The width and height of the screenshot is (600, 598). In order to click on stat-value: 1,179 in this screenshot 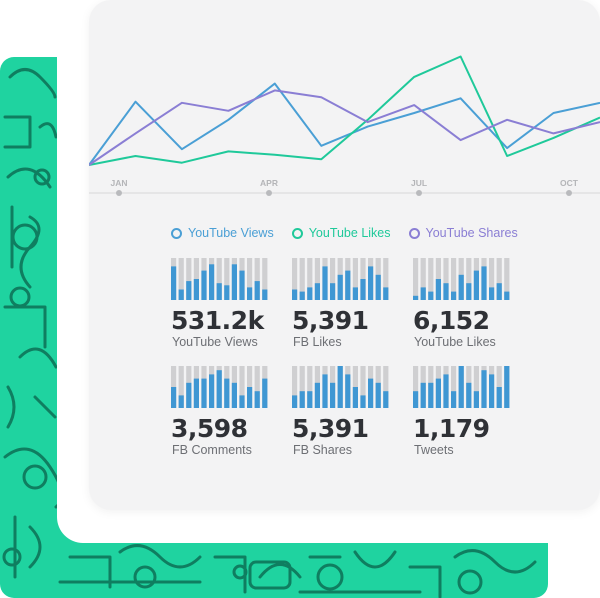, I will do `click(451, 428)`.